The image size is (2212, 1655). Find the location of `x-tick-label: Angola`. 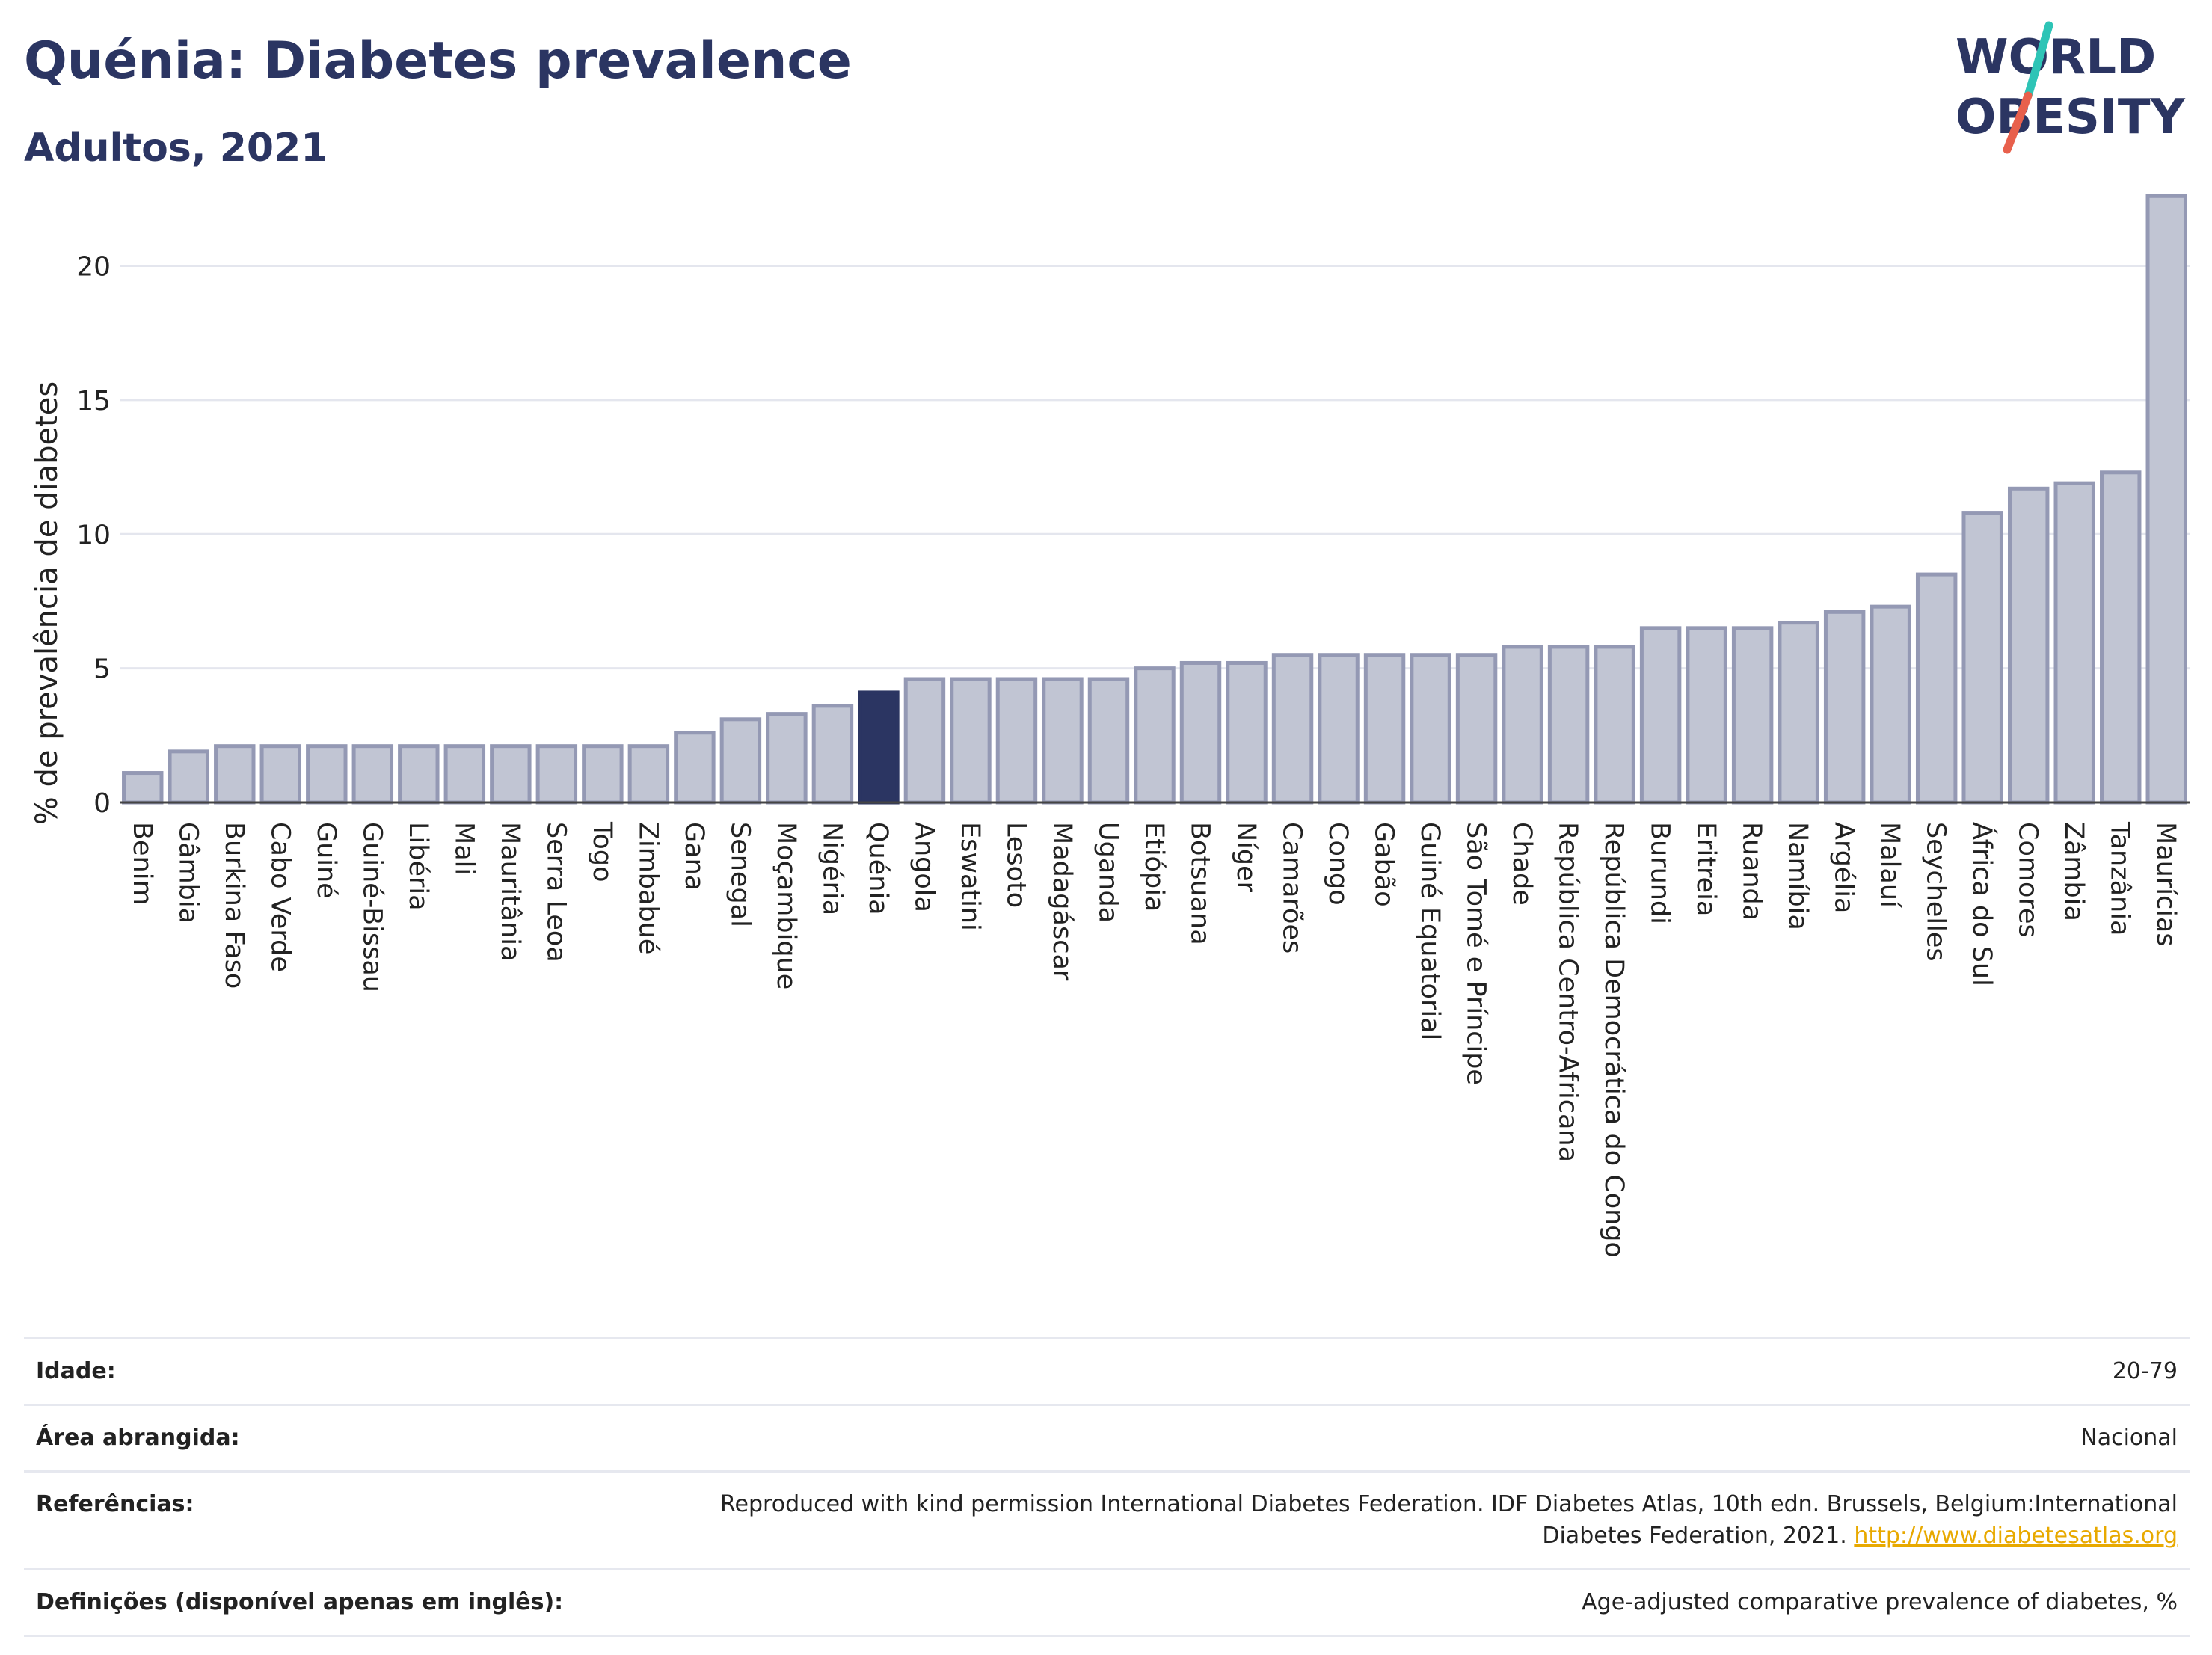

x-tick-label: Angola is located at coordinates (923, 867).